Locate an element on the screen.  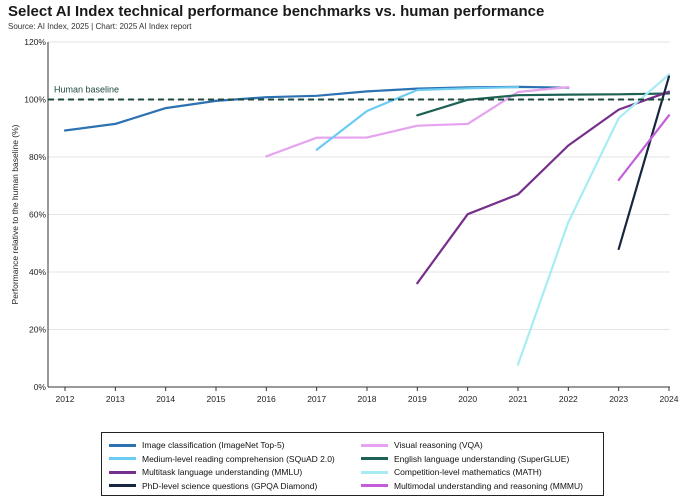
y-tick-label: 40% is located at coordinates (37, 272).